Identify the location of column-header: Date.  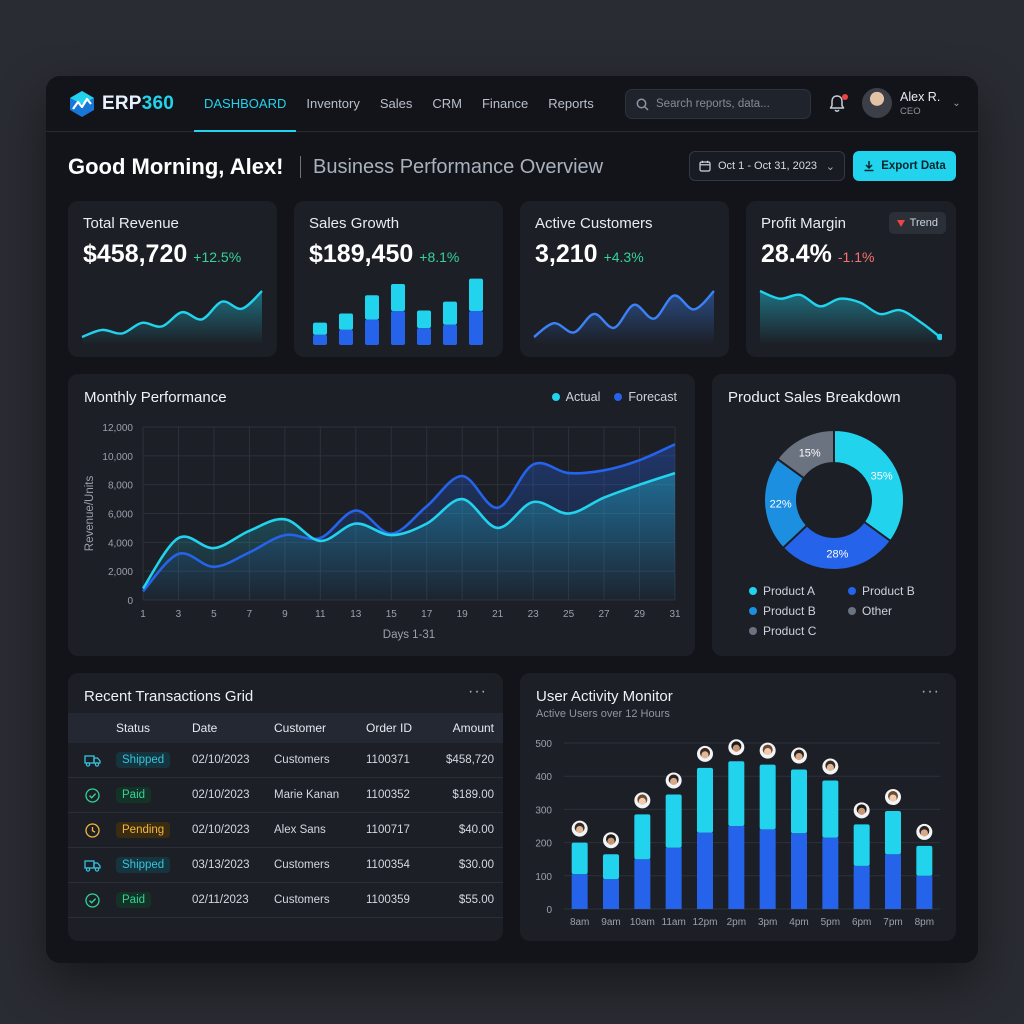
(205, 728).